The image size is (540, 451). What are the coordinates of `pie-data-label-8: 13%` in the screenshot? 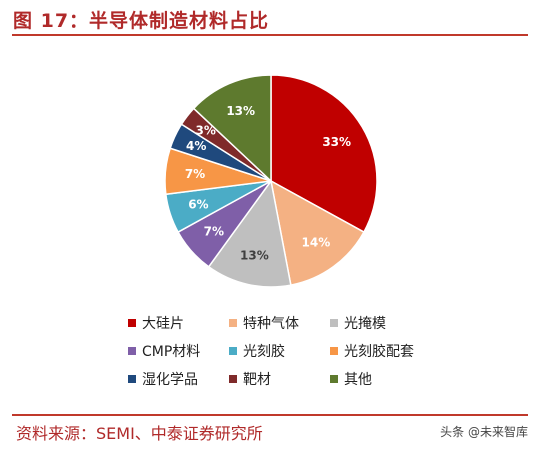 It's located at (240, 111).